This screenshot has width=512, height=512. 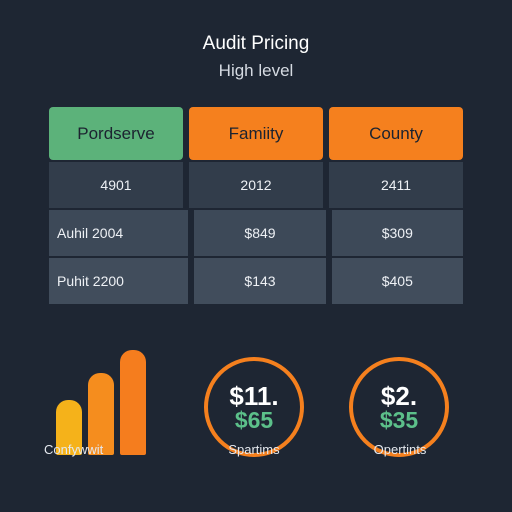 I want to click on ring-secondary-value: $35, so click(x=399, y=420).